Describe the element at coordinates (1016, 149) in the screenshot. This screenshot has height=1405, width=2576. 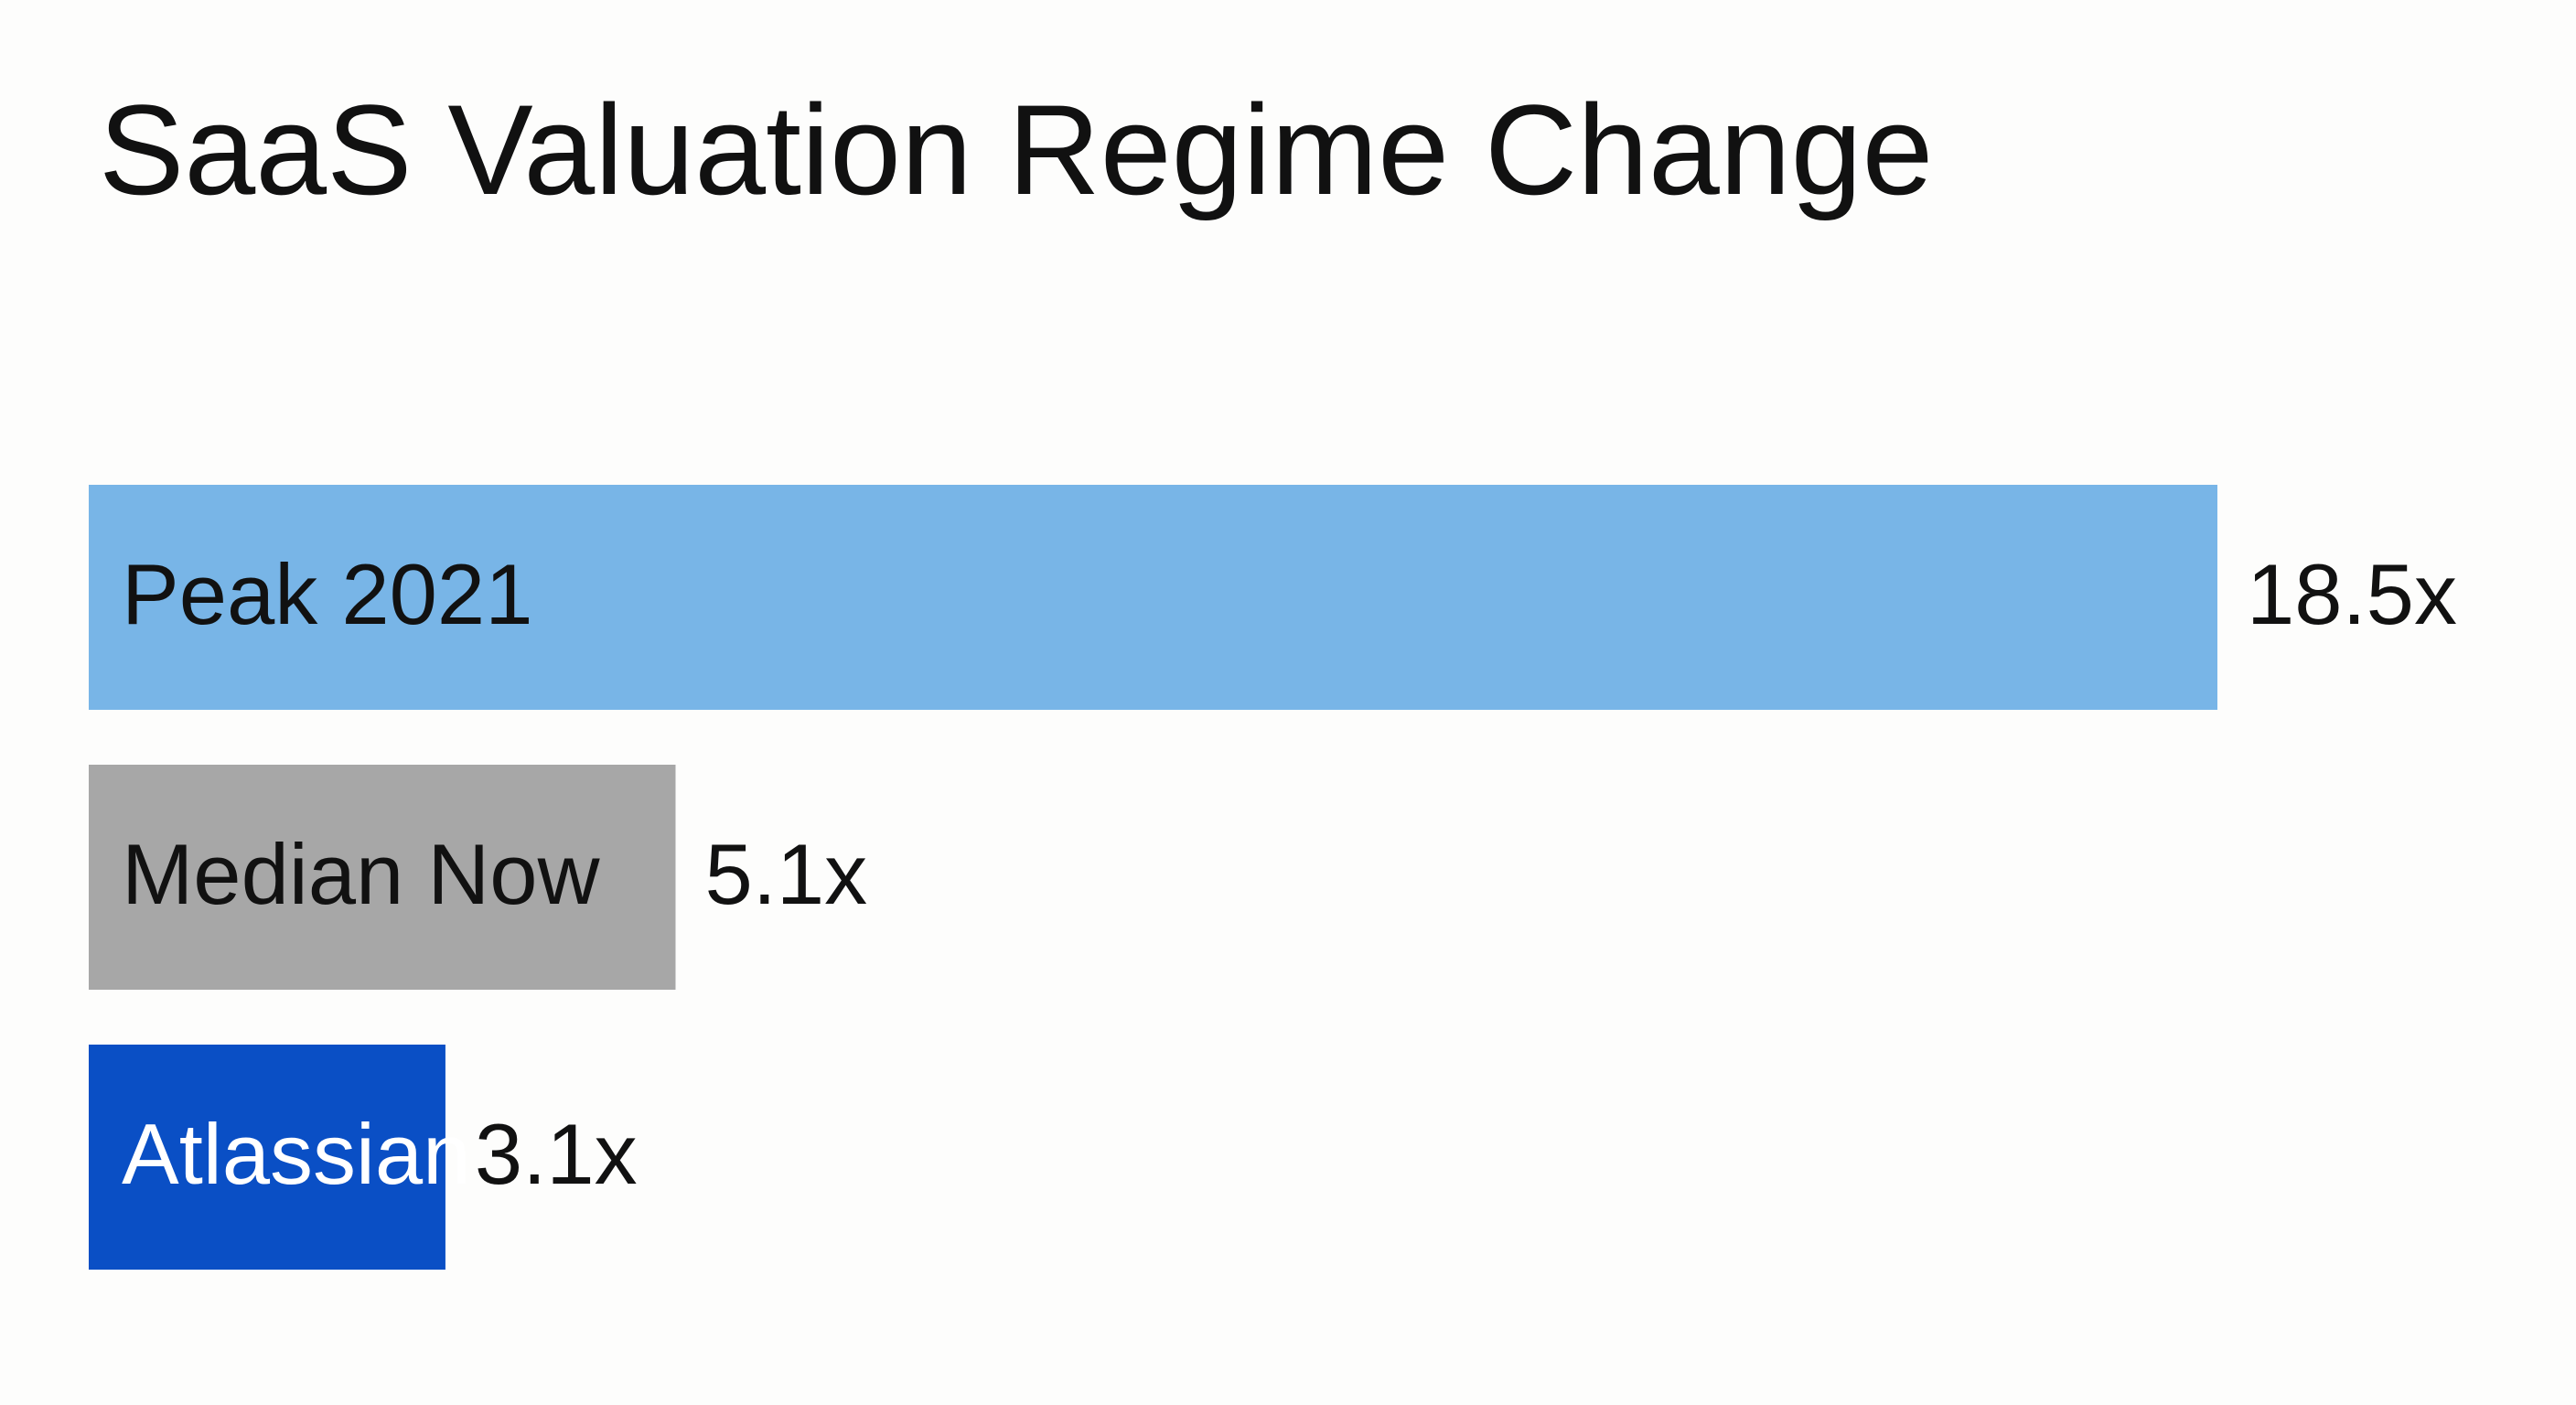
I see `chart-title: SaaS Valuation Regime Change` at that location.